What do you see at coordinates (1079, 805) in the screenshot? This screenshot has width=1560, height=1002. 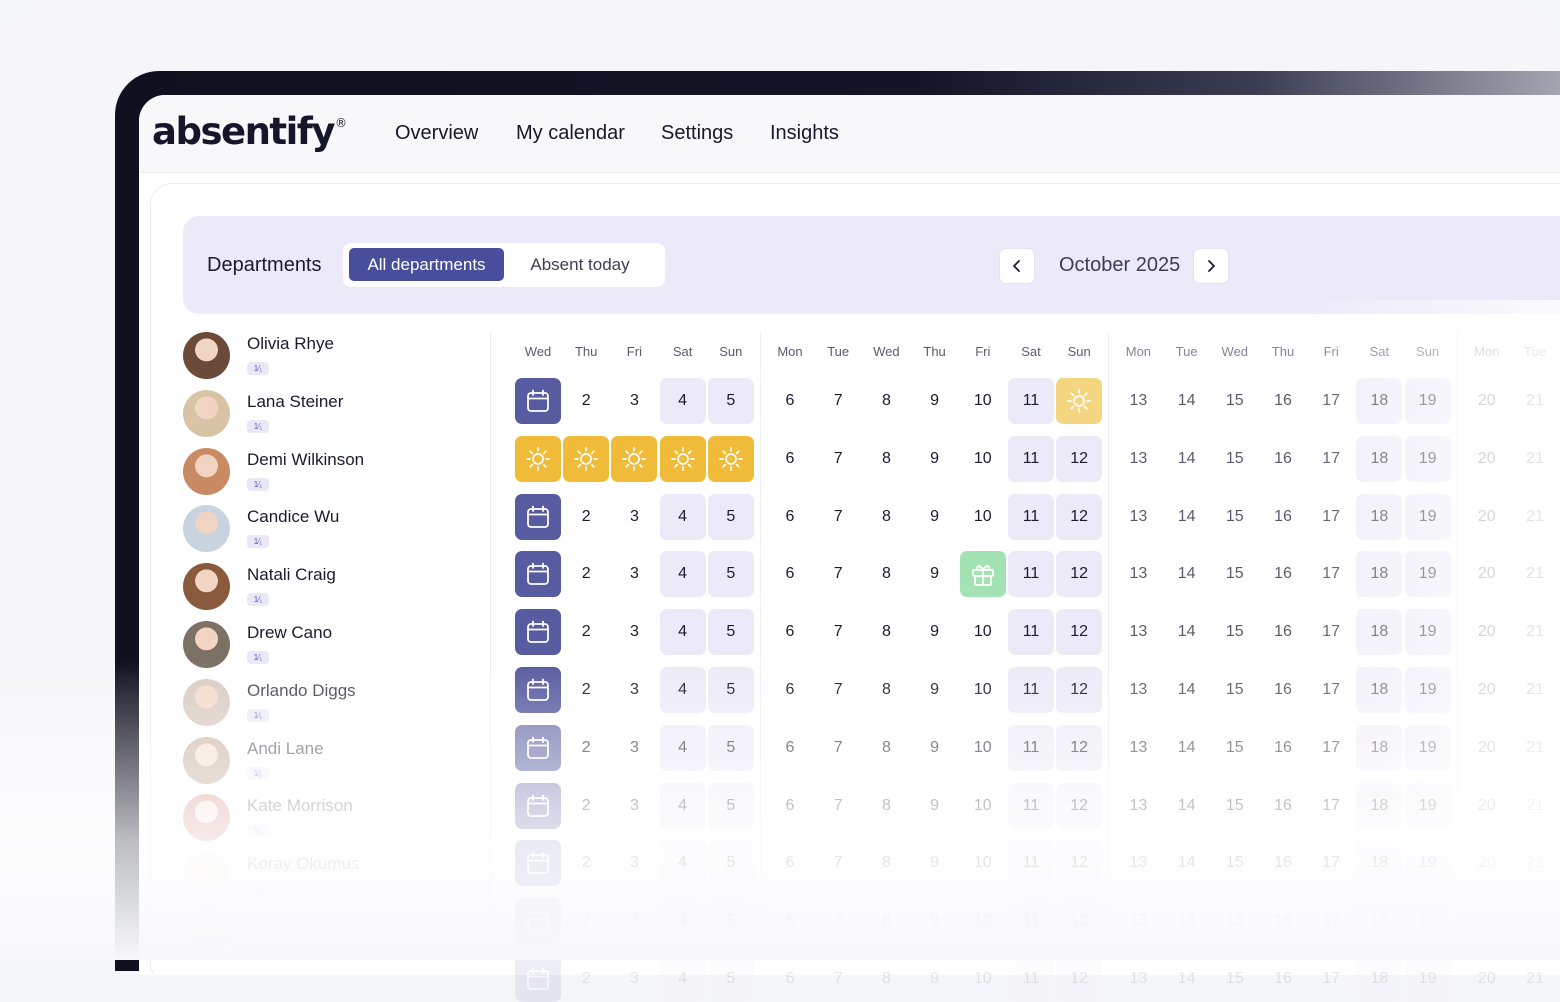 I see `day-cell: 12` at bounding box center [1079, 805].